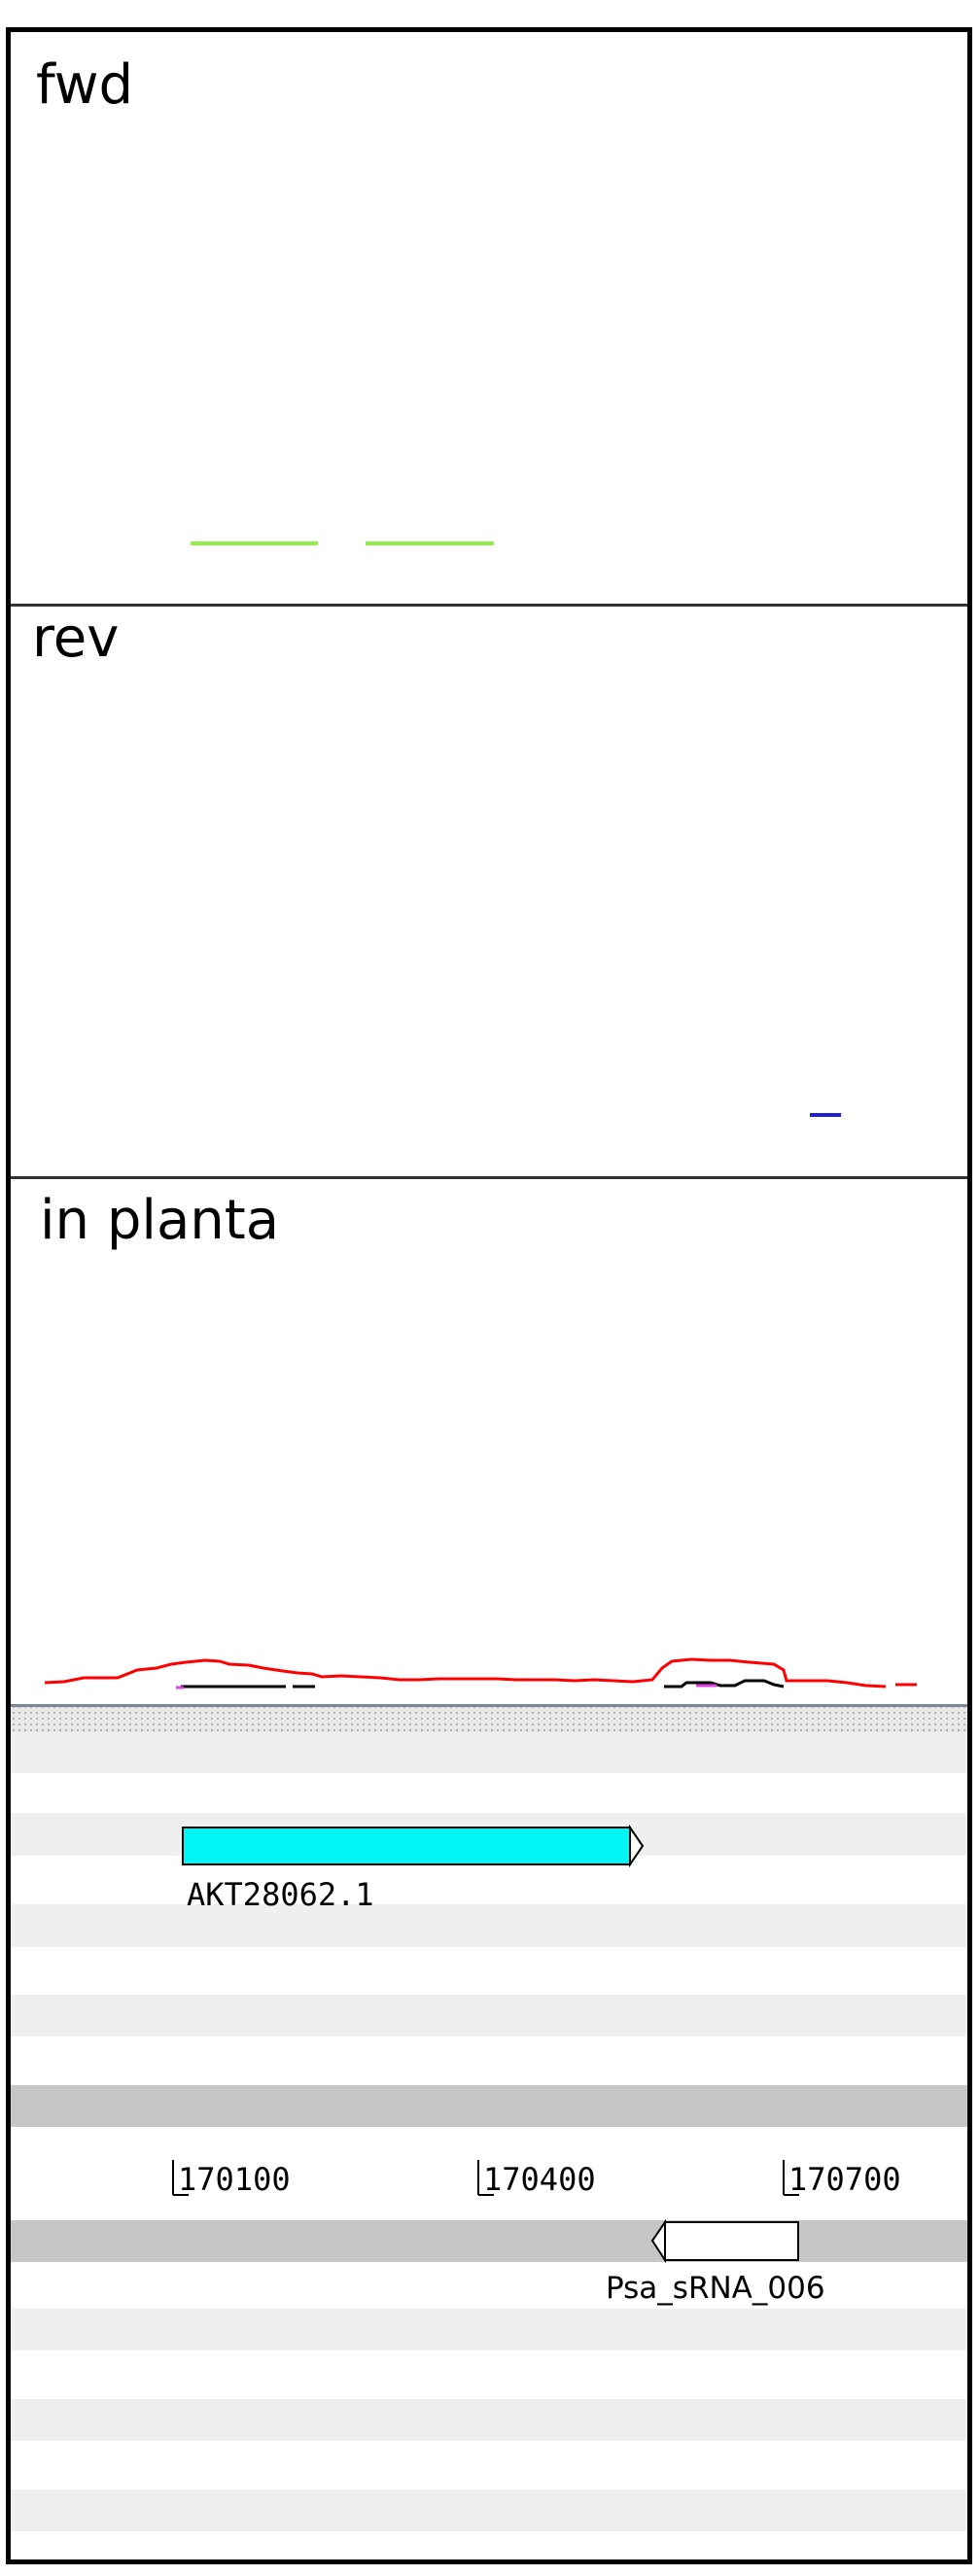 This screenshot has width=980, height=2576. Describe the element at coordinates (539, 2179) in the screenshot. I see `axis-tick-label: 170400` at that location.